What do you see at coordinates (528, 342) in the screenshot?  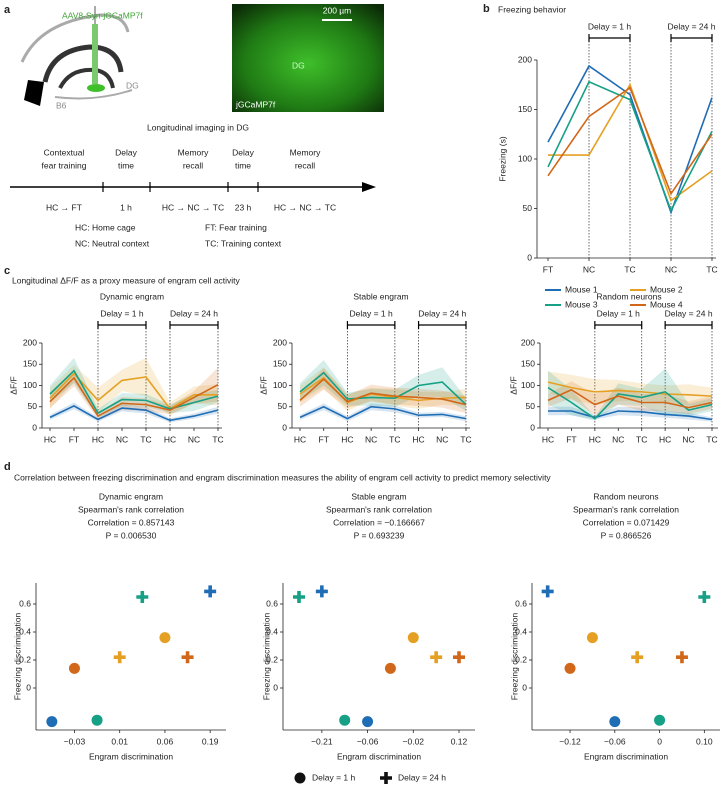 I see `y-tick-label: 200` at bounding box center [528, 342].